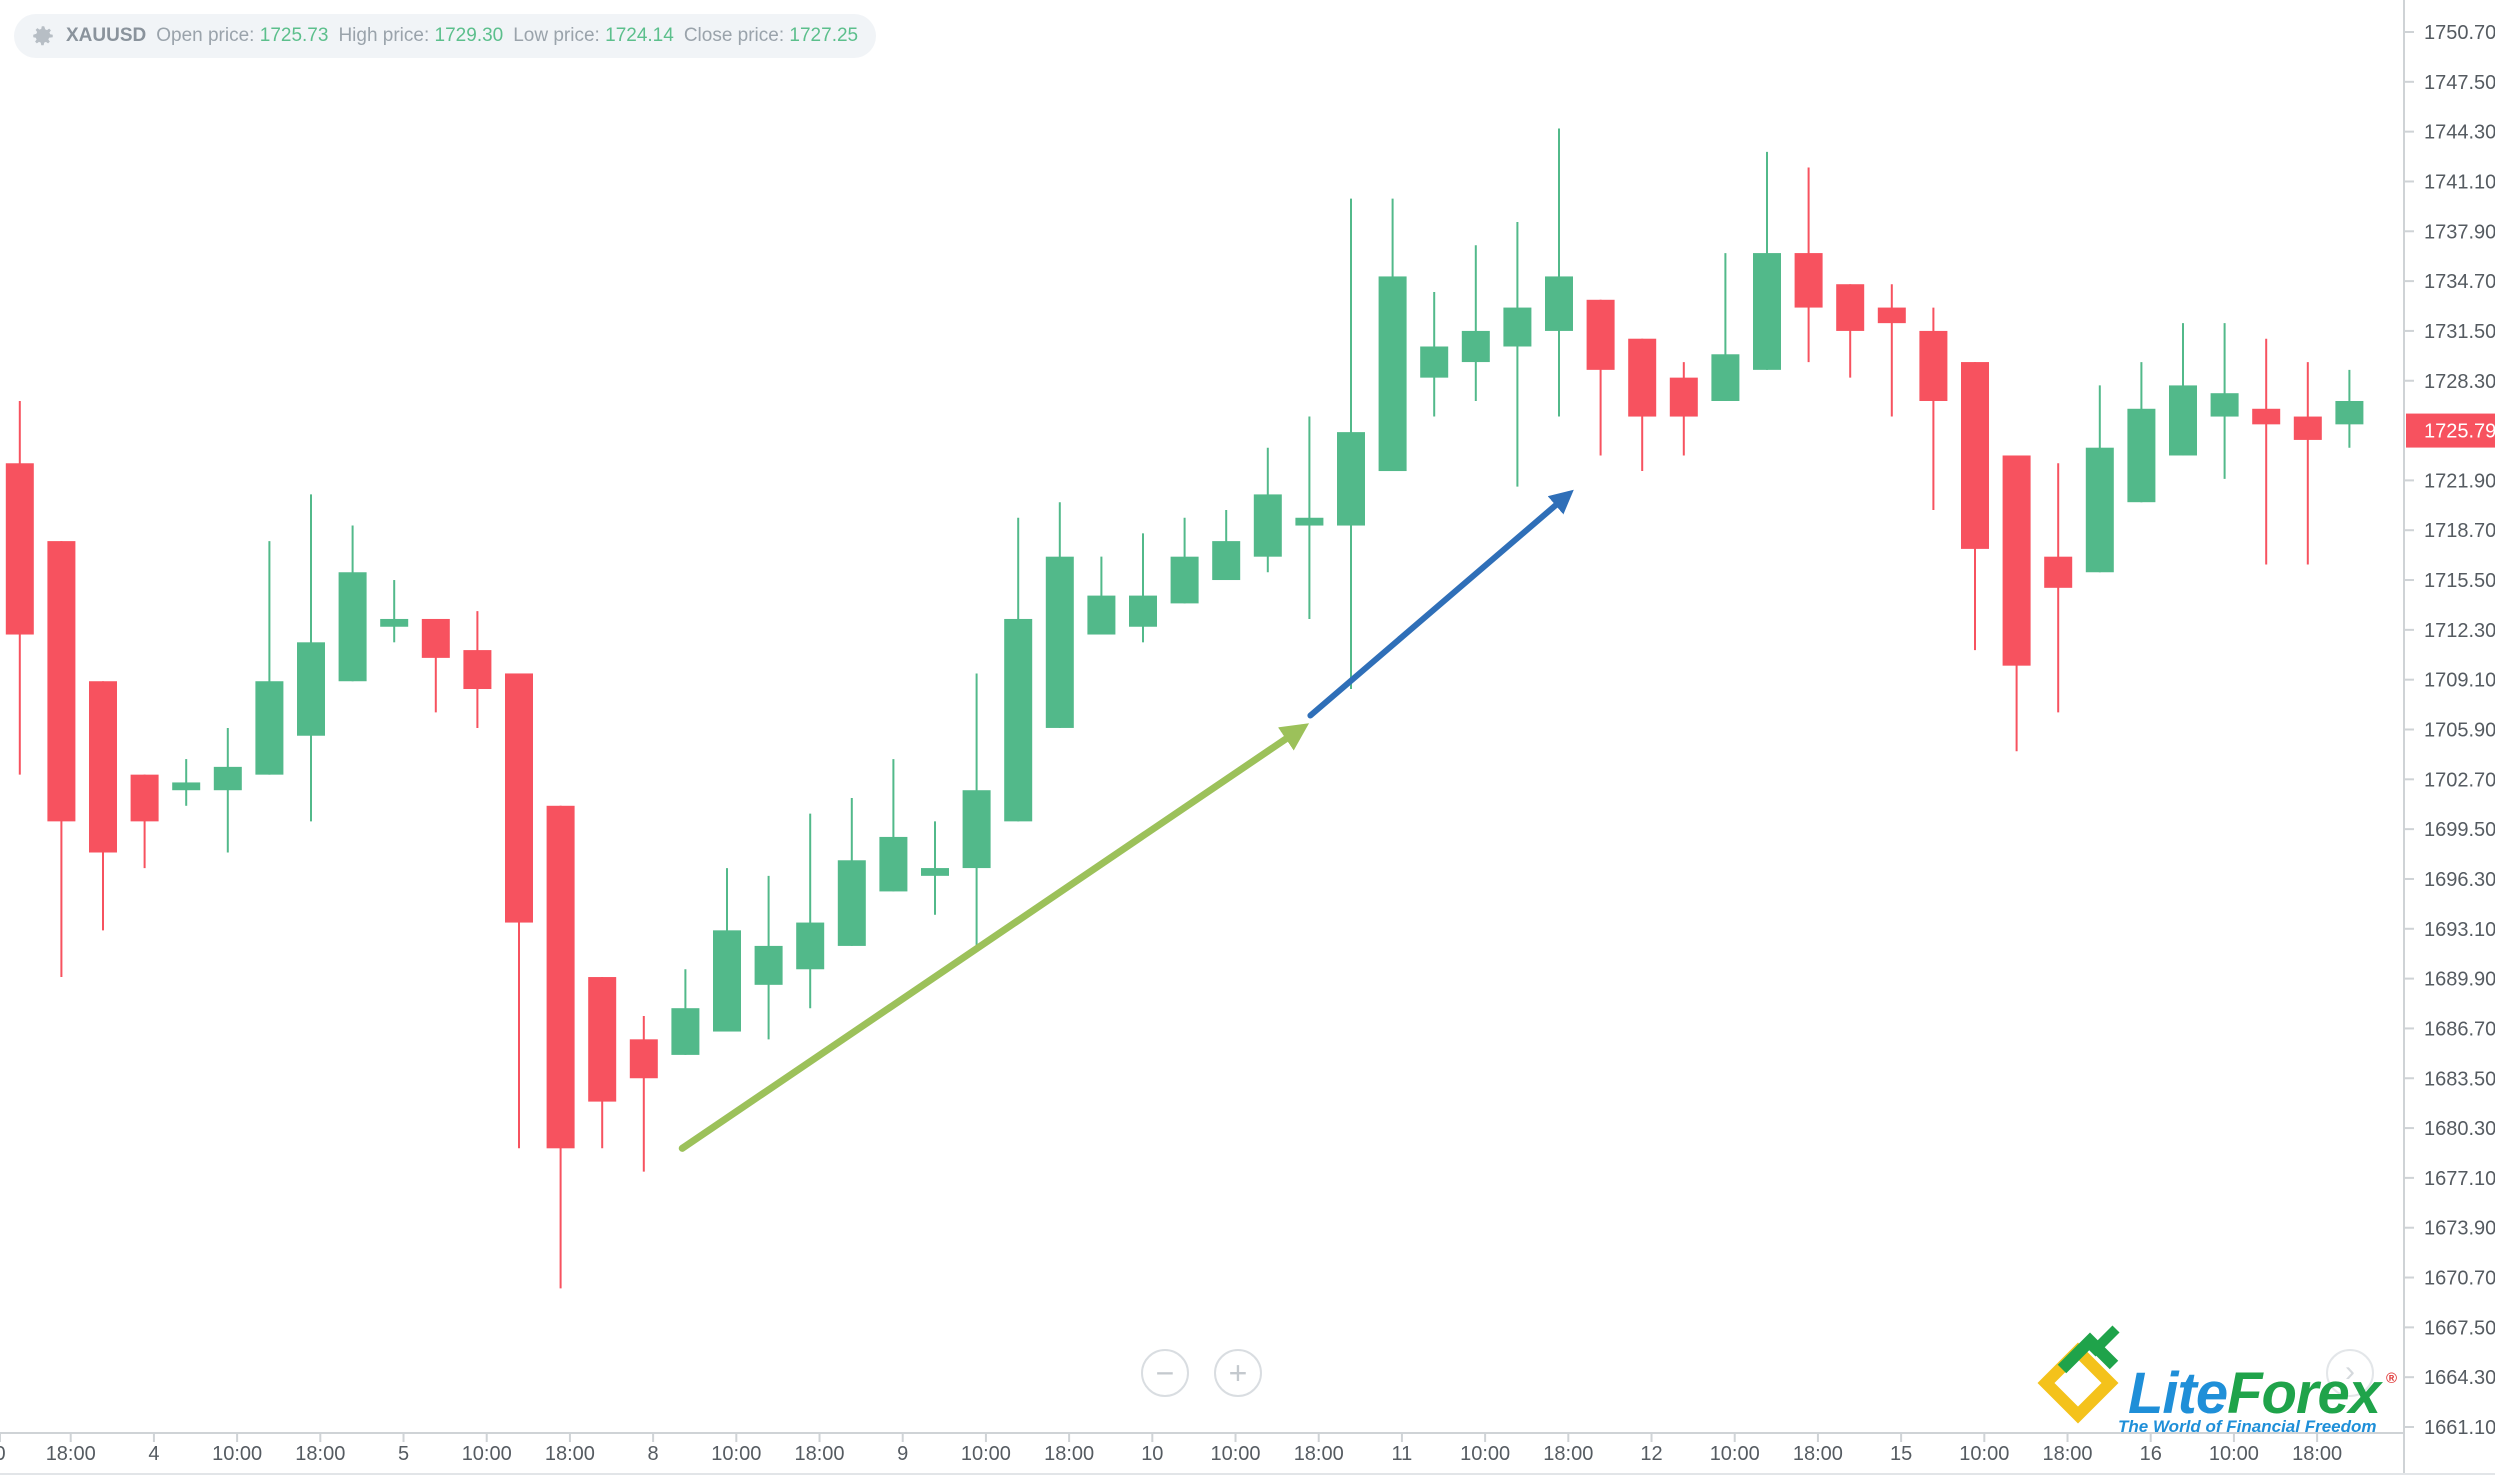 This screenshot has width=2495, height=1477. What do you see at coordinates (2459, 432) in the screenshot?
I see `current-price-label: 1725.79` at bounding box center [2459, 432].